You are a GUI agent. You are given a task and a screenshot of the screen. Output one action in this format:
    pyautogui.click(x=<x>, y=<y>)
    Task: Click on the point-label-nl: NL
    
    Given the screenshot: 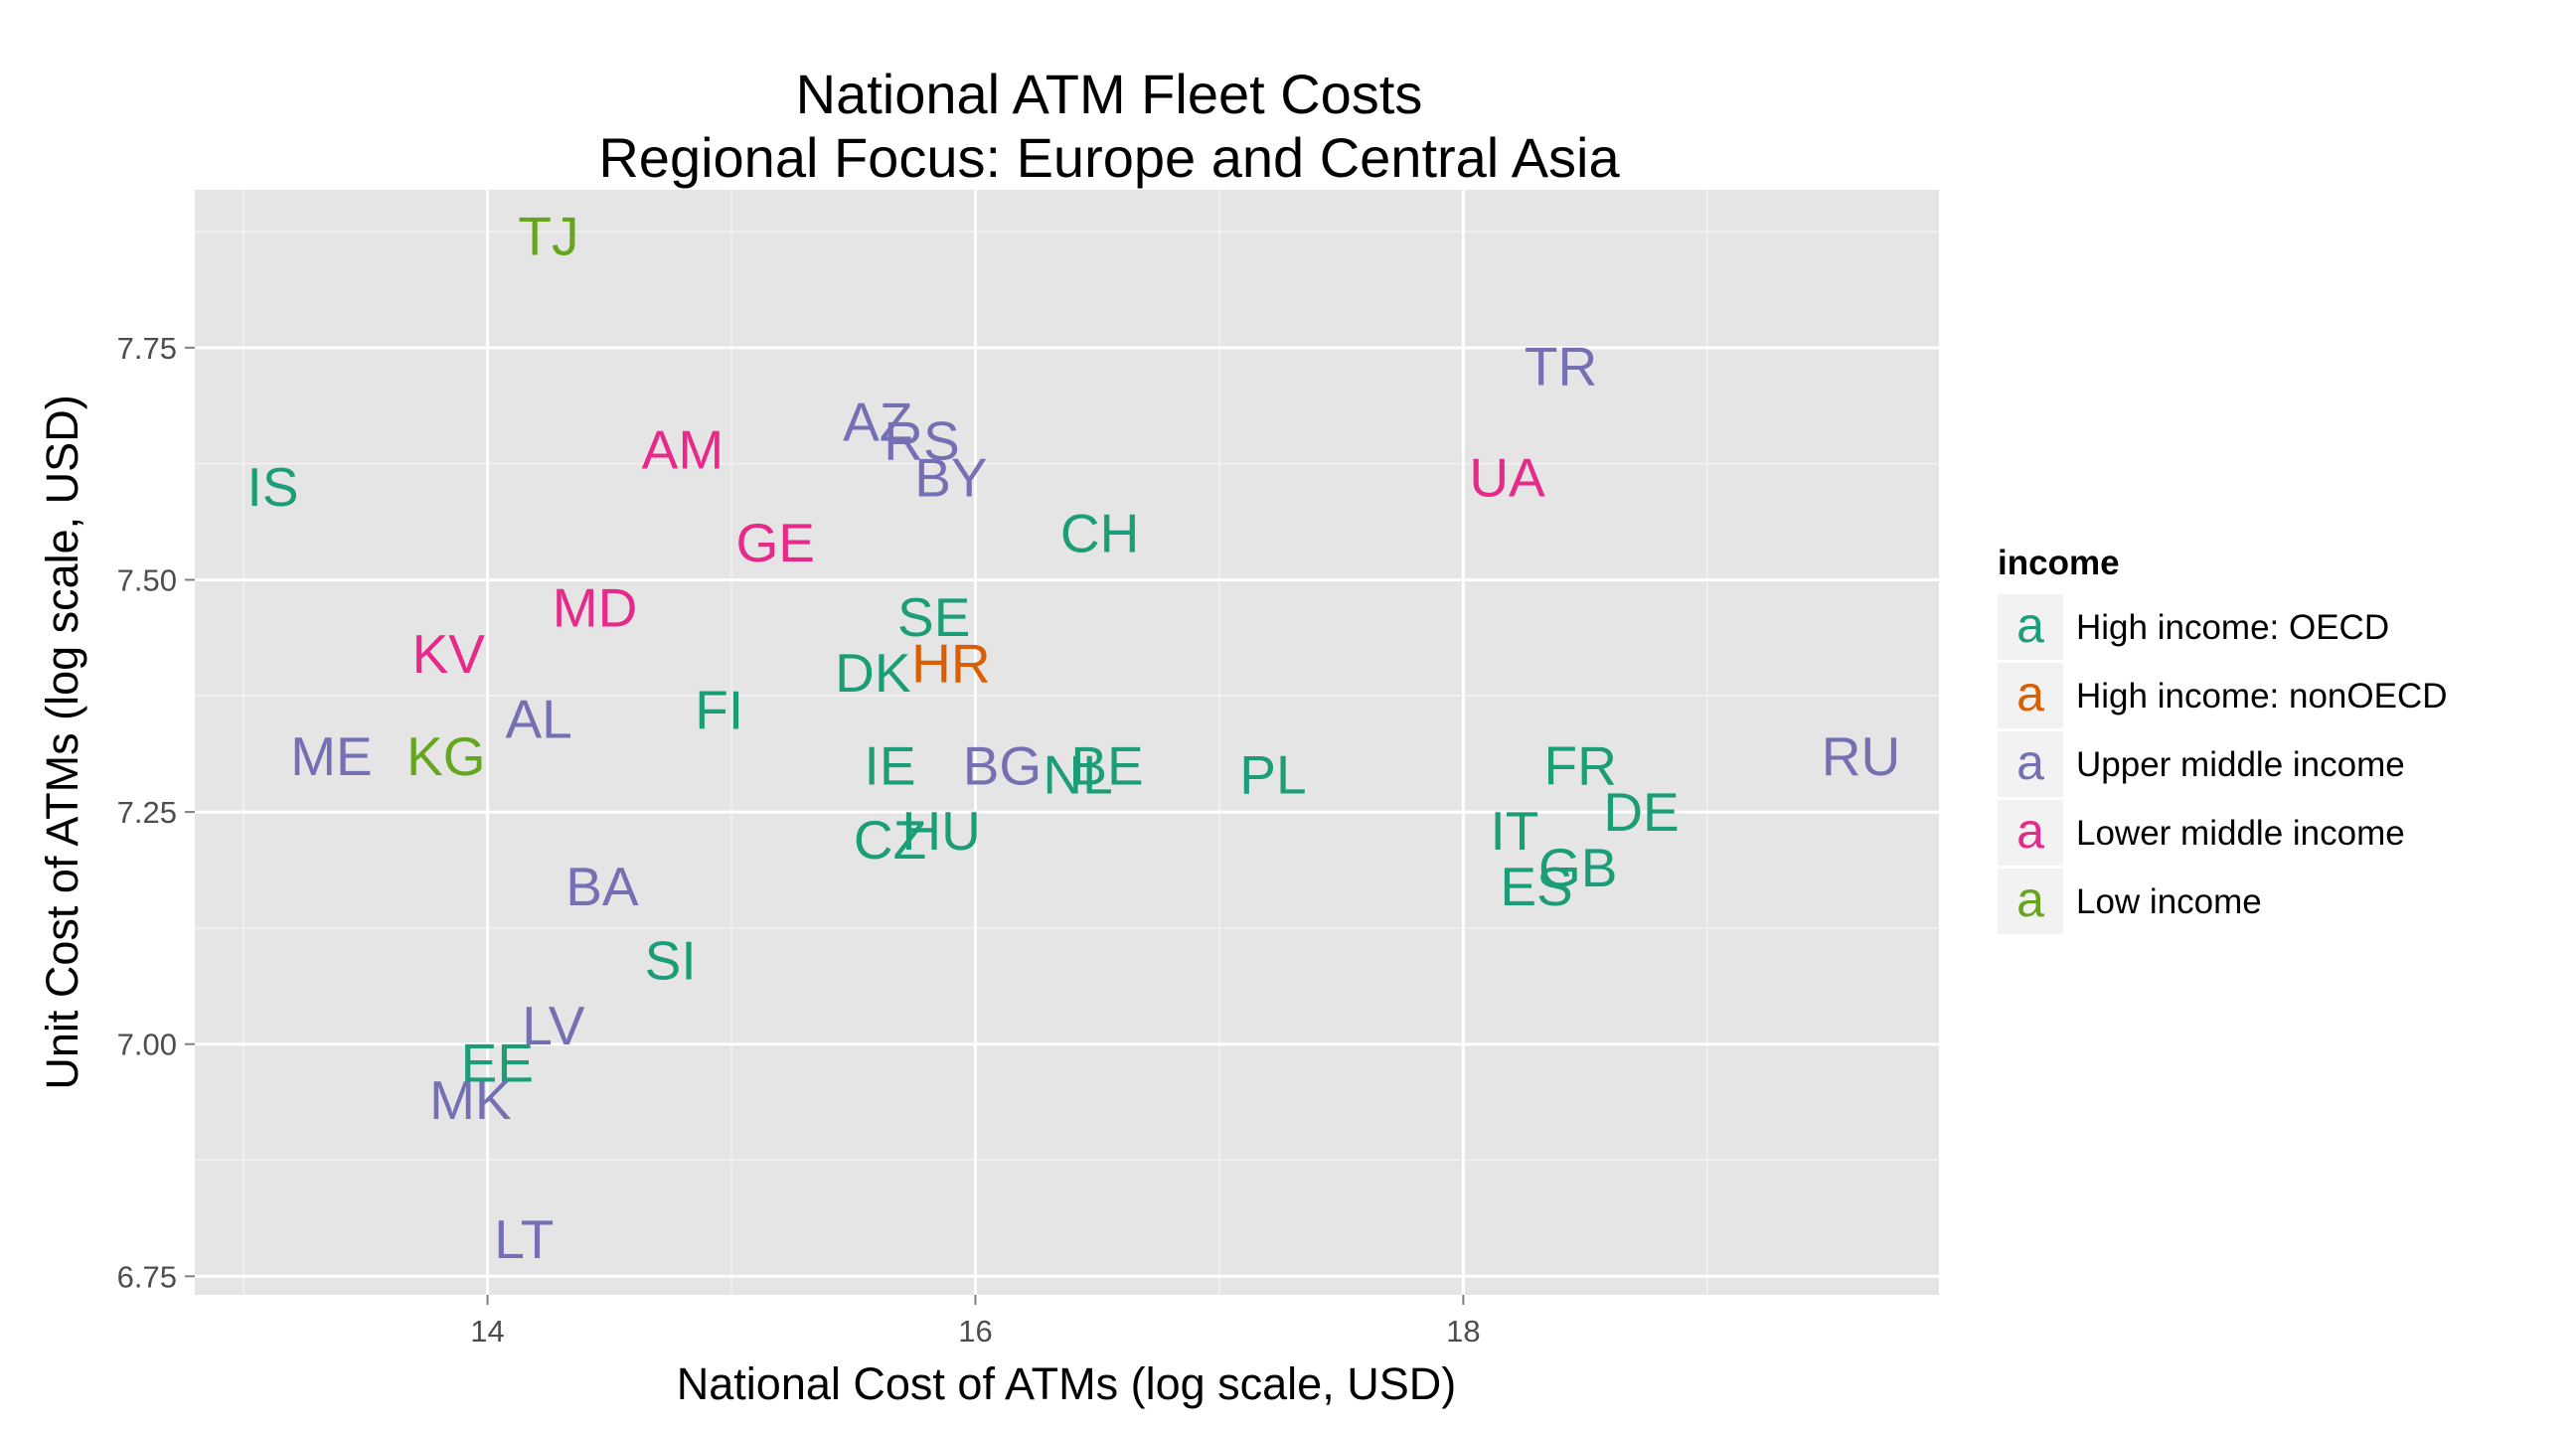 What is the action you would take?
    pyautogui.click(x=1077, y=775)
    